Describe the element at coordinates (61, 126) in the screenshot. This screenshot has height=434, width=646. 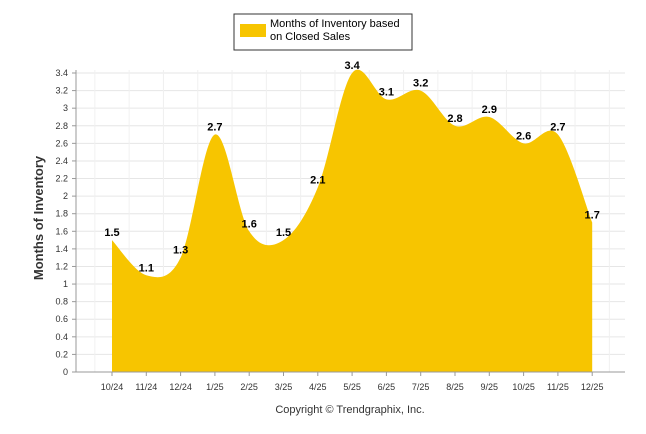
I see `y-tick-label: 2.8` at that location.